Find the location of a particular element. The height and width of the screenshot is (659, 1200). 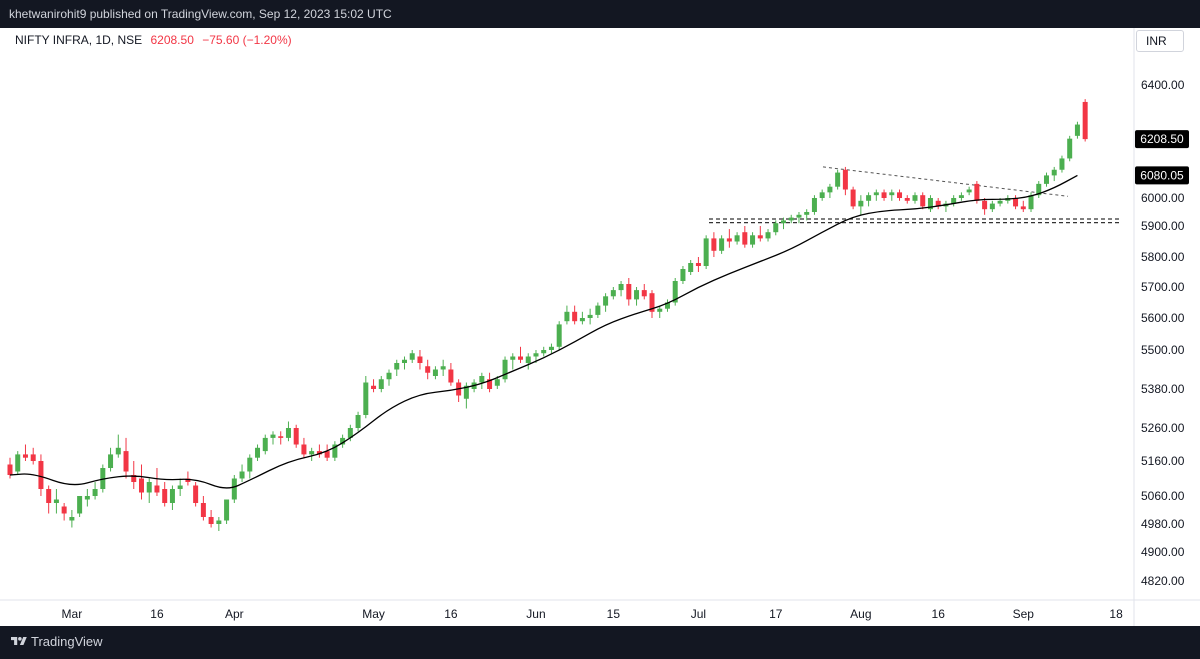

footer-bar: TradingView is located at coordinates (600, 642).